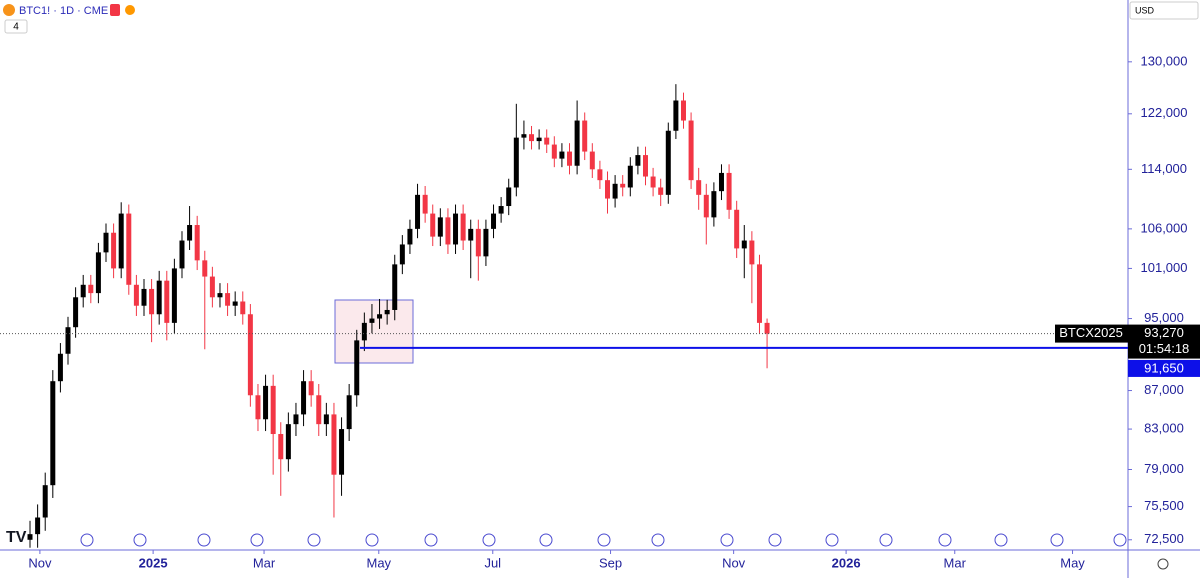 Image resolution: width=1200 pixels, height=583 pixels. Describe the element at coordinates (115, 10) in the screenshot. I see `flag-icon` at that location.